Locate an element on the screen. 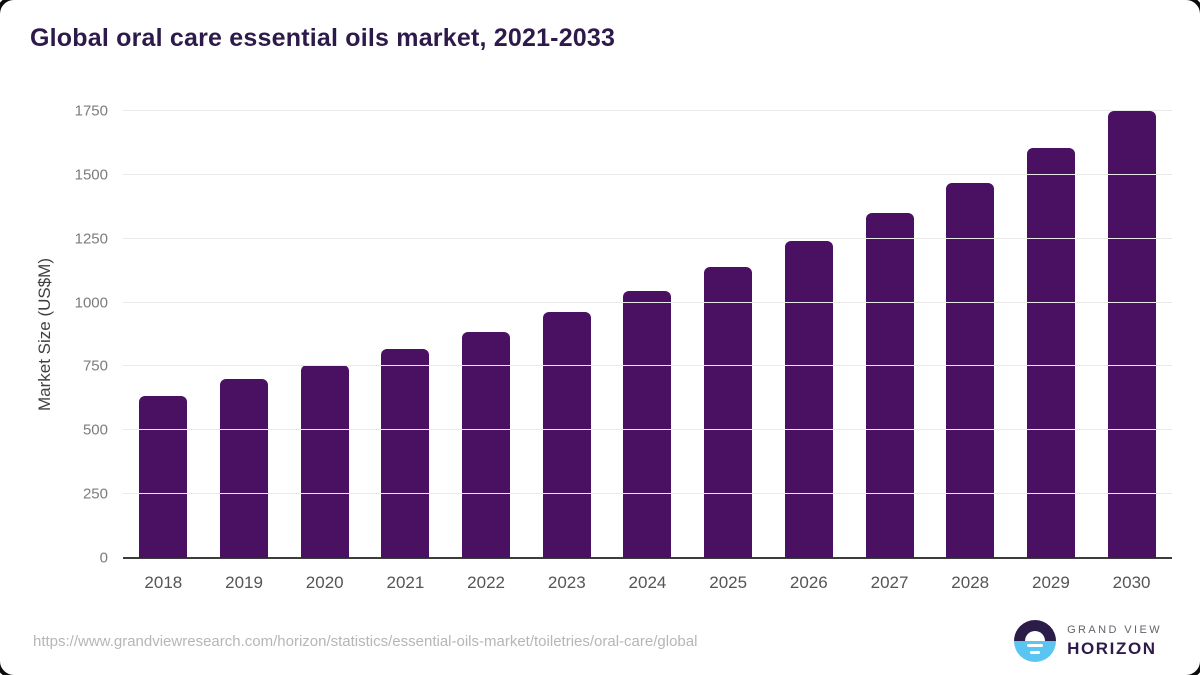  x-tick-label-2024: 2024 is located at coordinates (647, 582).